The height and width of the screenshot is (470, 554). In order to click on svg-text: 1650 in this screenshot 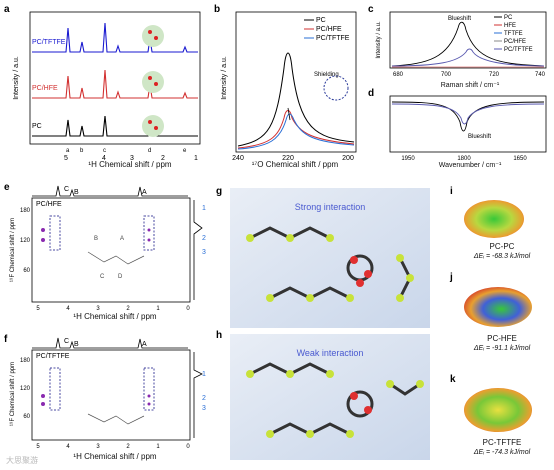, I will do `click(520, 159)`.